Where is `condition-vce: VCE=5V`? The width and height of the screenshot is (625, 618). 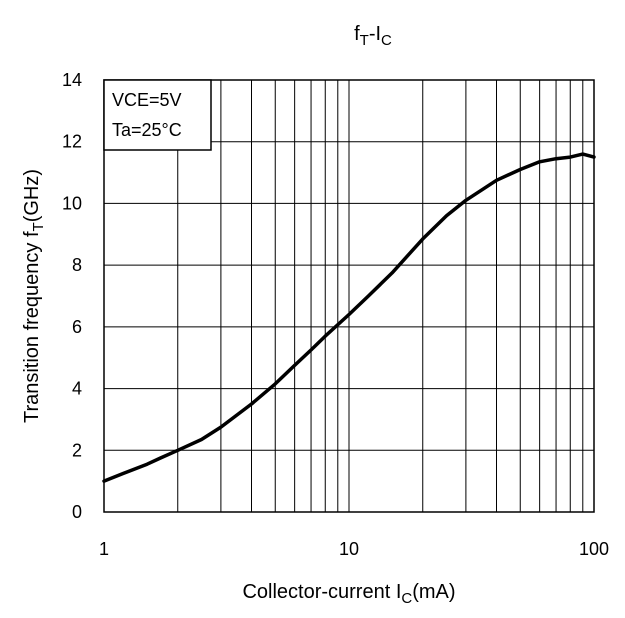
condition-vce: VCE=5V is located at coordinates (147, 100).